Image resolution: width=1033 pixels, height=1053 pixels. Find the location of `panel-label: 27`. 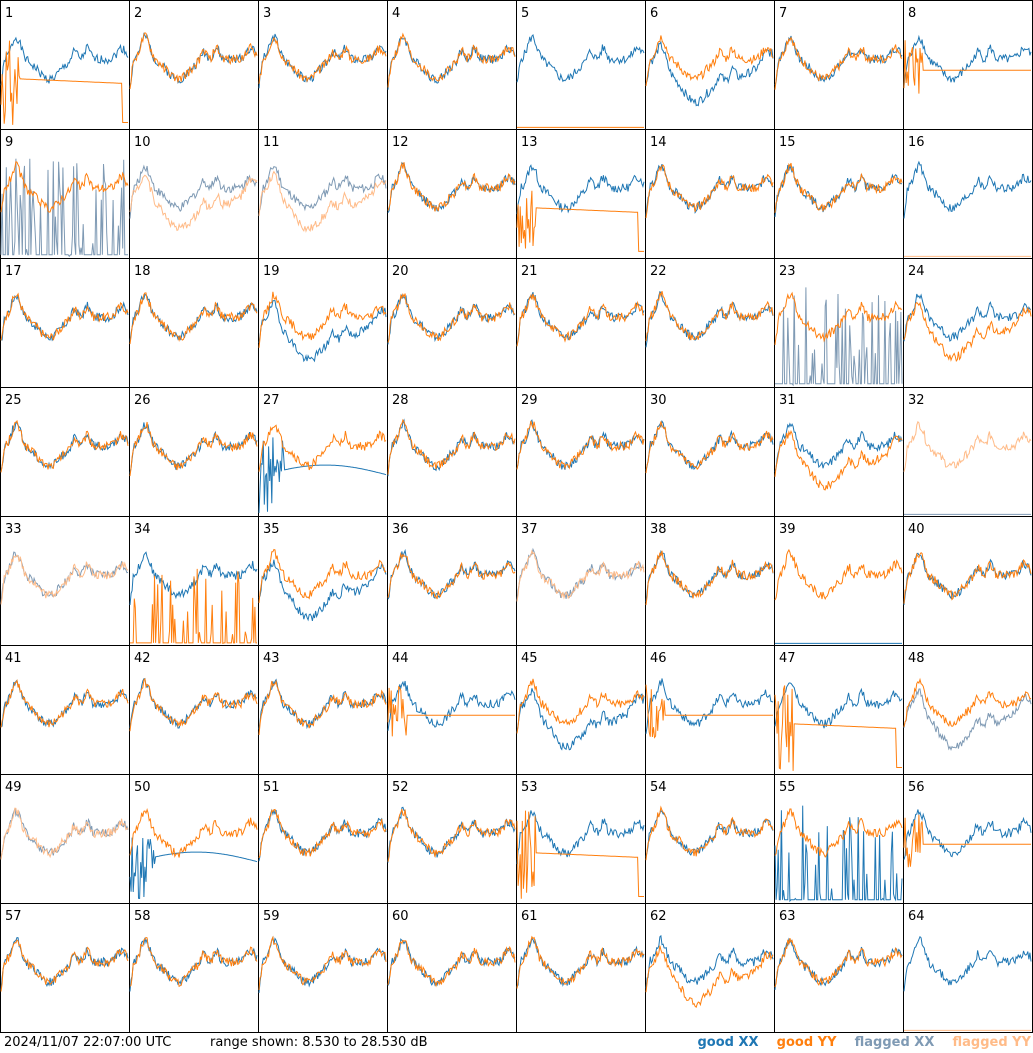

panel-label: 27 is located at coordinates (271, 400).